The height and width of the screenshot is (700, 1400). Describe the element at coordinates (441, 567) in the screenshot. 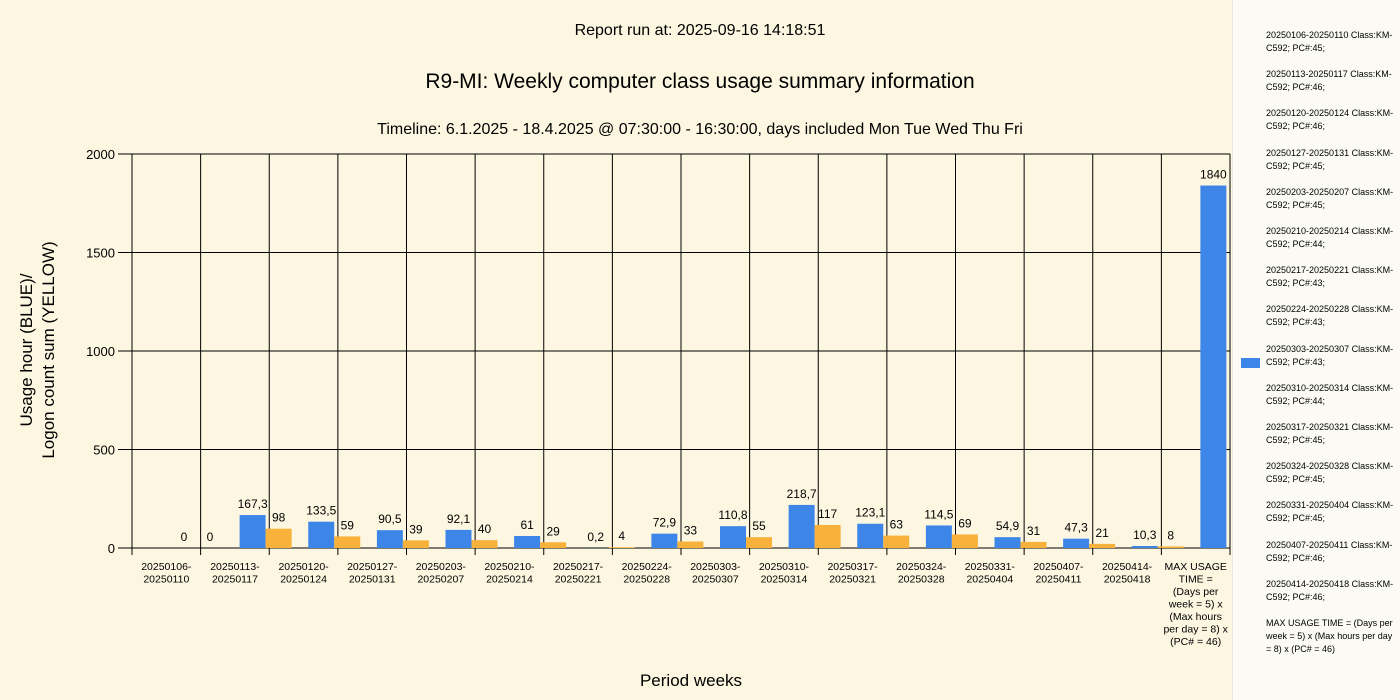

I see `x-tick-label: 20250203-` at that location.